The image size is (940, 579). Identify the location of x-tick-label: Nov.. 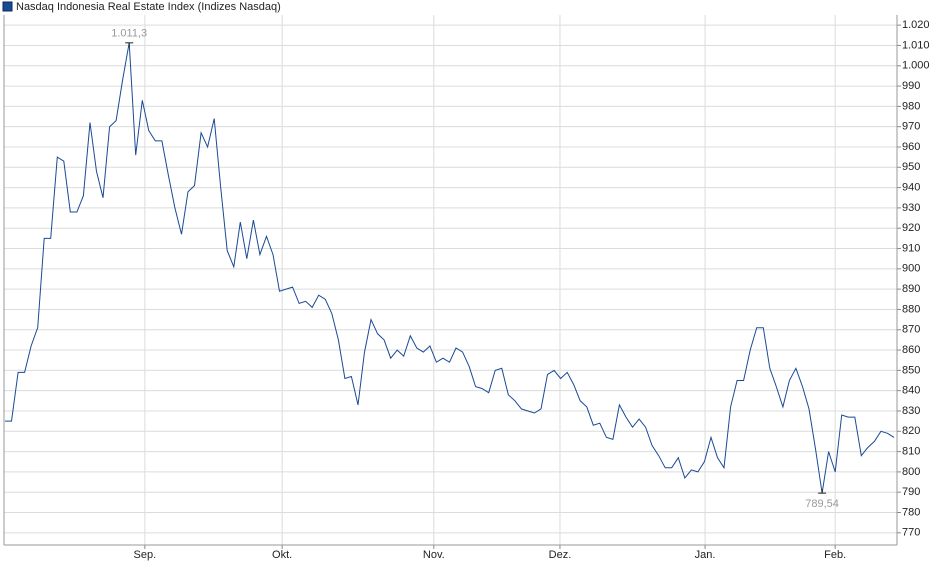
(434, 555).